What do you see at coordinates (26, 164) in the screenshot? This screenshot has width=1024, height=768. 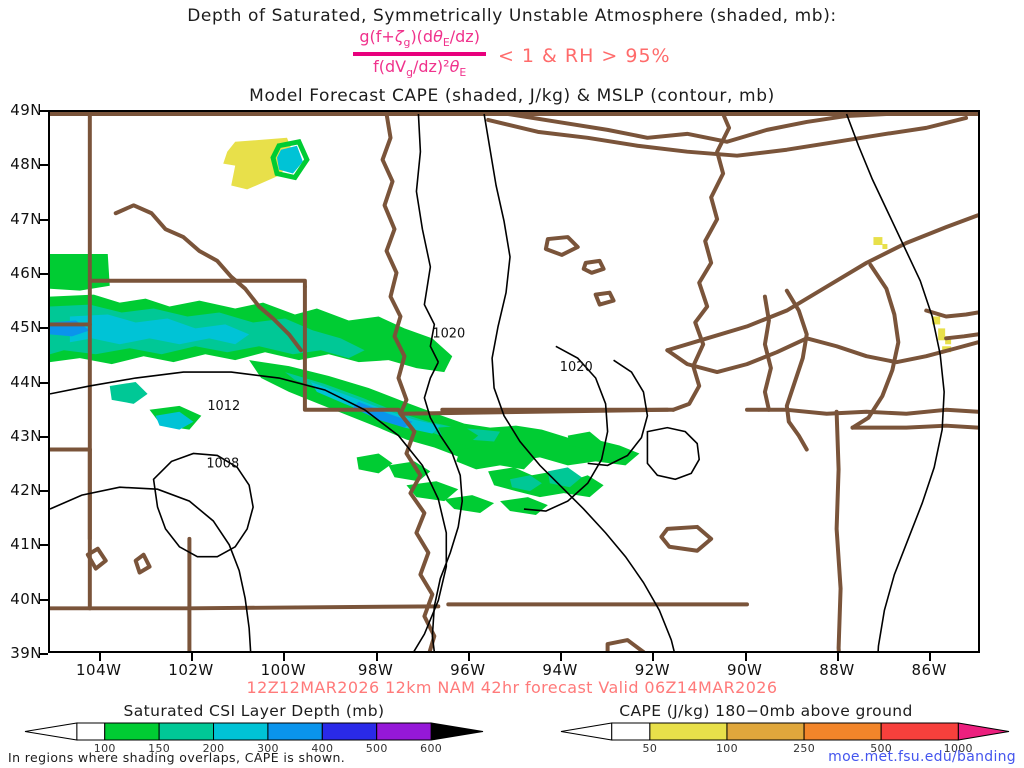 I see `lat-tick-label-48N: 48N` at bounding box center [26, 164].